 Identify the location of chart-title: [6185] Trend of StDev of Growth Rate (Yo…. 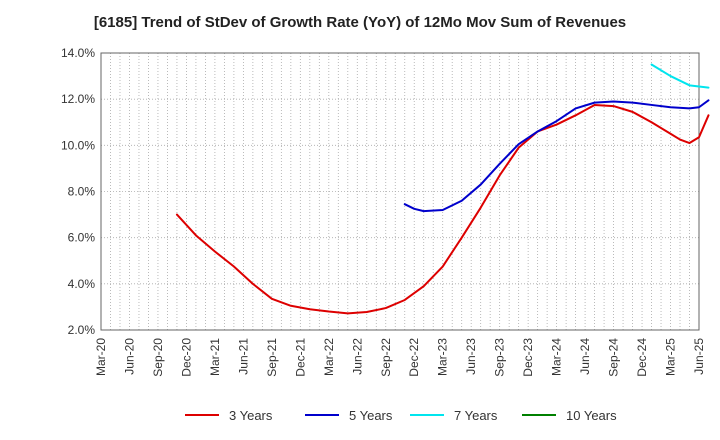
(360, 22).